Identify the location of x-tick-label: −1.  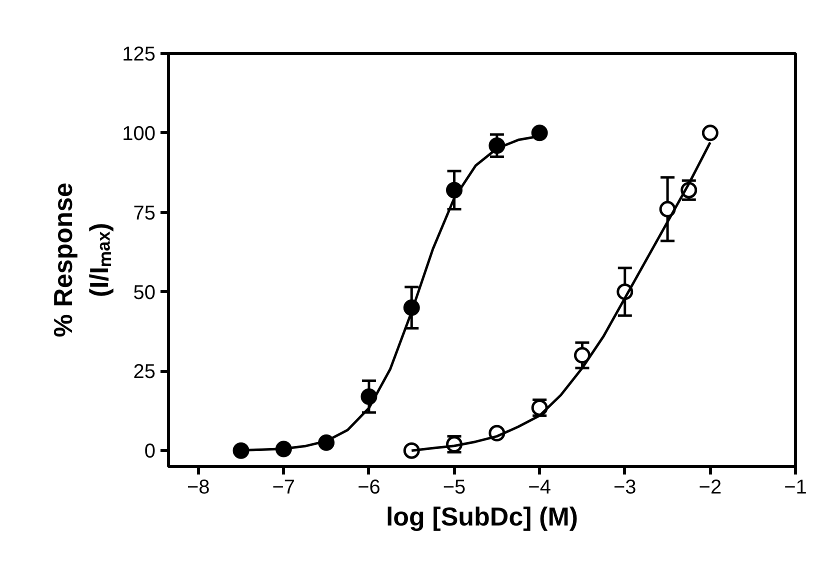
(795, 487).